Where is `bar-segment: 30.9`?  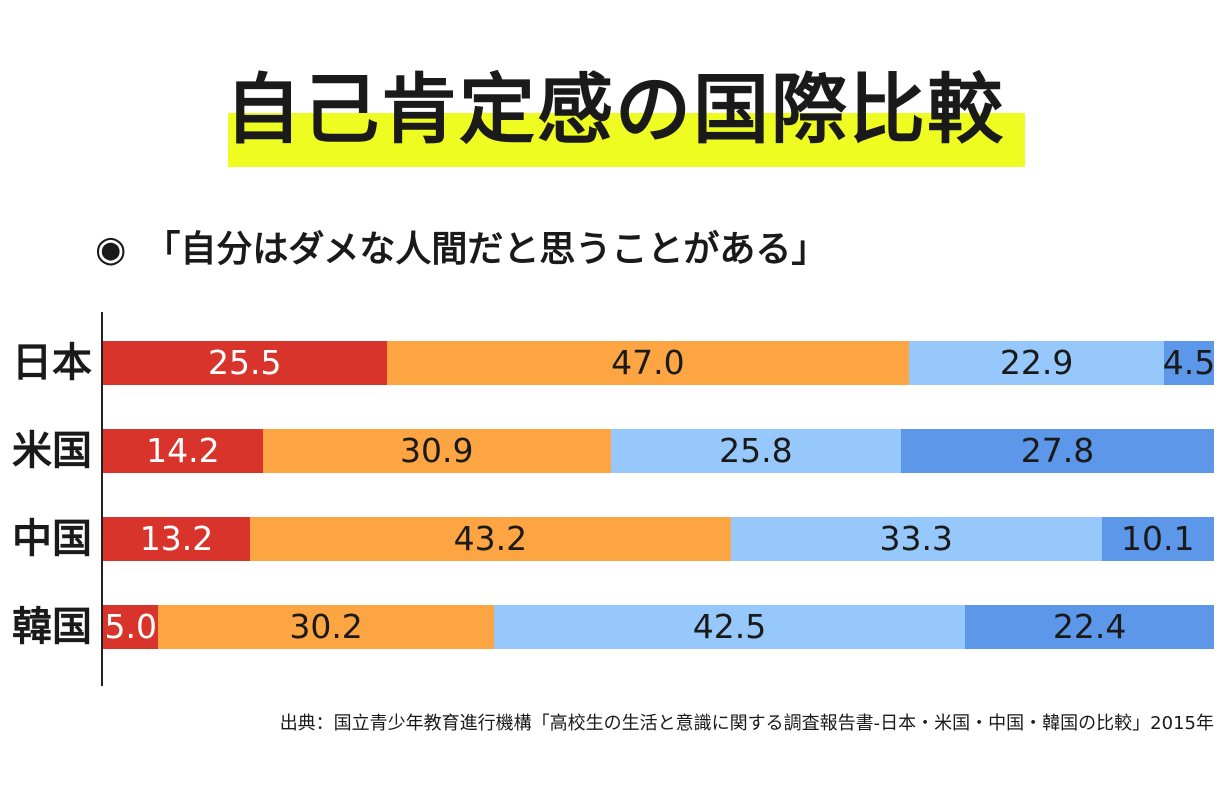 bar-segment: 30.9 is located at coordinates (436, 451).